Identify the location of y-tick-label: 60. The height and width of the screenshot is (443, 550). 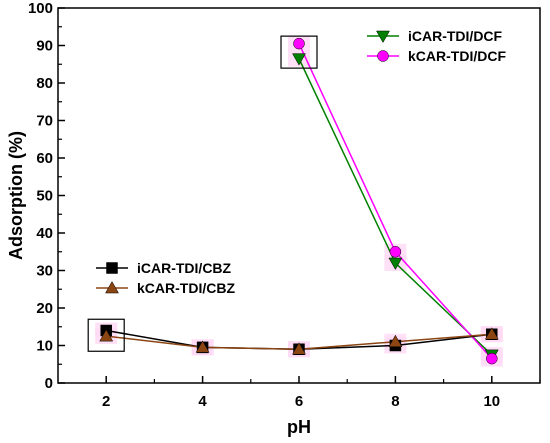
(44, 158).